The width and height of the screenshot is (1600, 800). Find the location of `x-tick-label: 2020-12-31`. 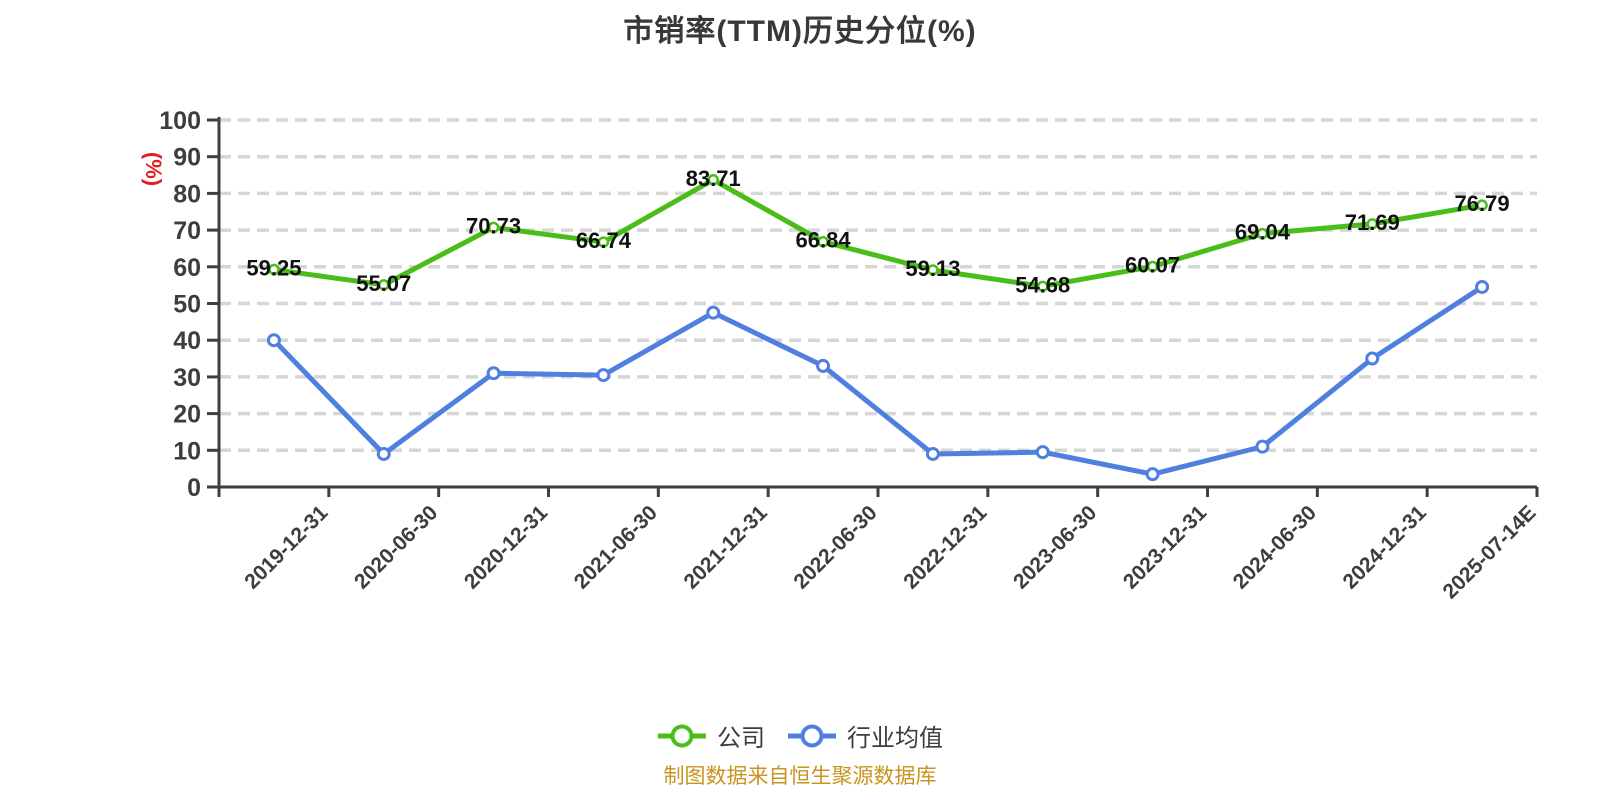

x-tick-label: 2020-12-31 is located at coordinates (506, 547).